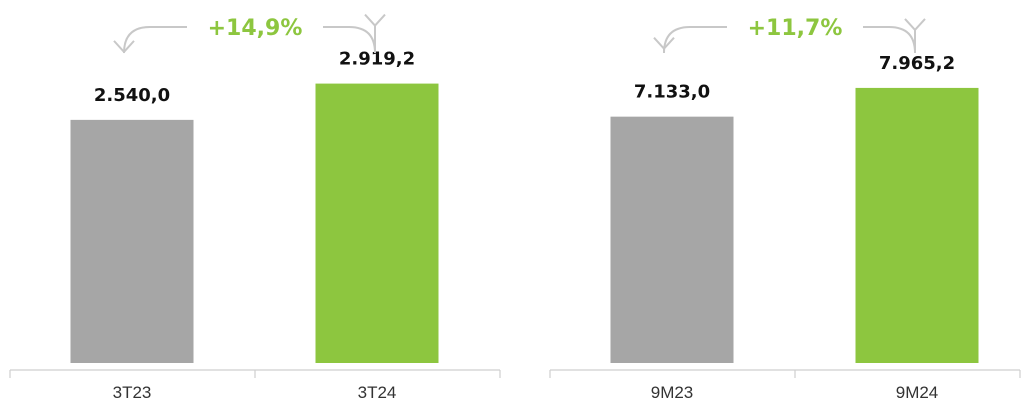  Describe the element at coordinates (917, 63) in the screenshot. I see `data-label: 7.965,2` at that location.